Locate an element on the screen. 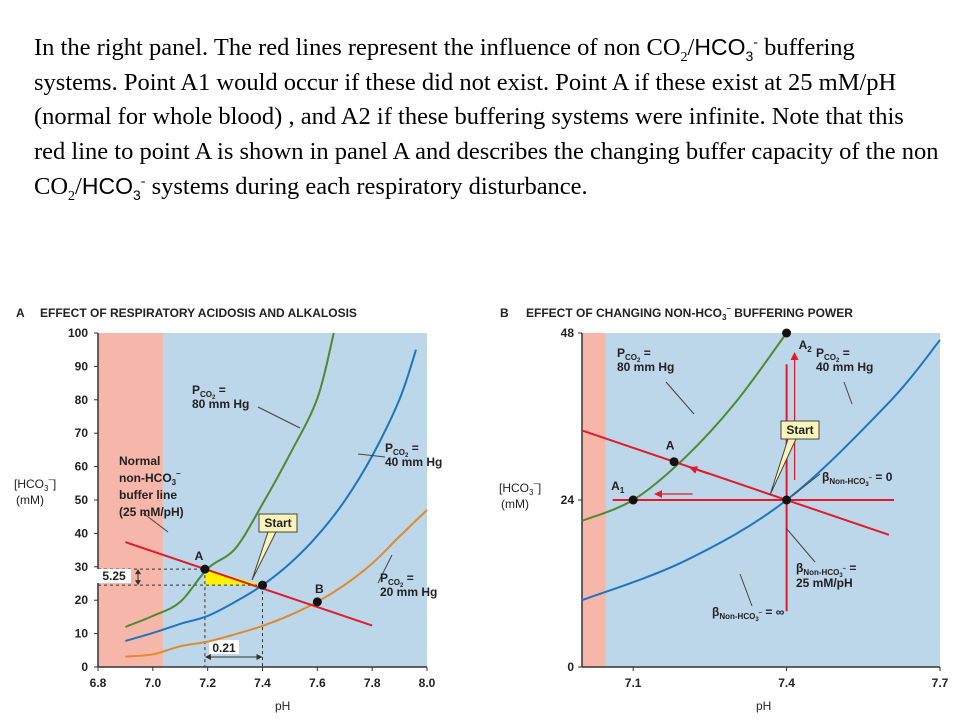 The height and width of the screenshot is (720, 960). panel-a-xtick-label: 6.8 is located at coordinates (98, 683).